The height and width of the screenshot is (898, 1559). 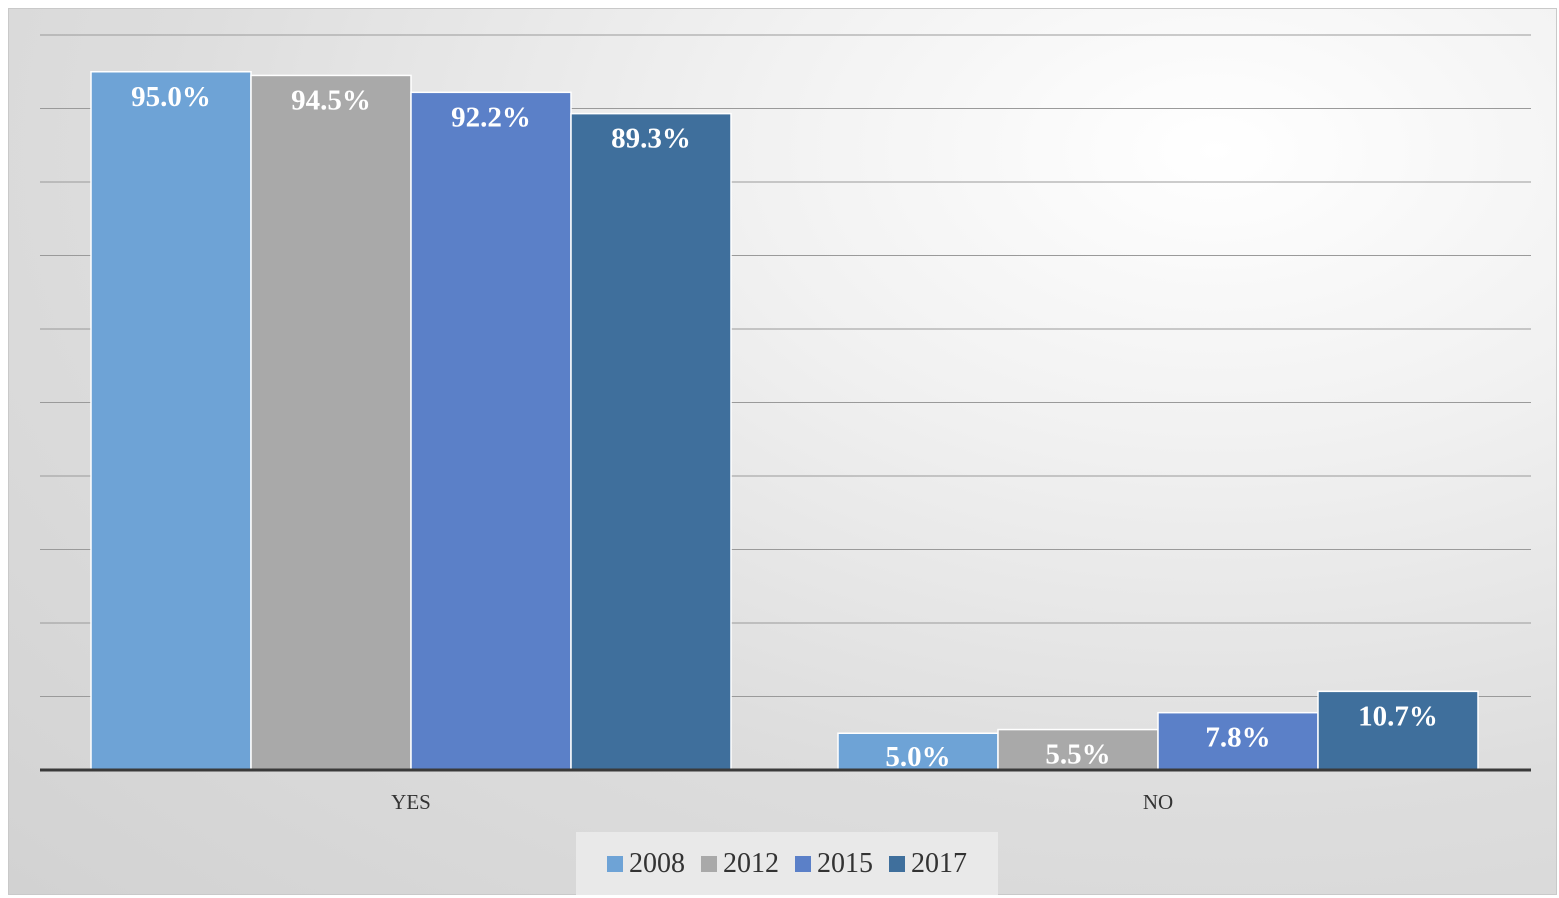 I want to click on data-label: 5.5%, so click(x=1077, y=755).